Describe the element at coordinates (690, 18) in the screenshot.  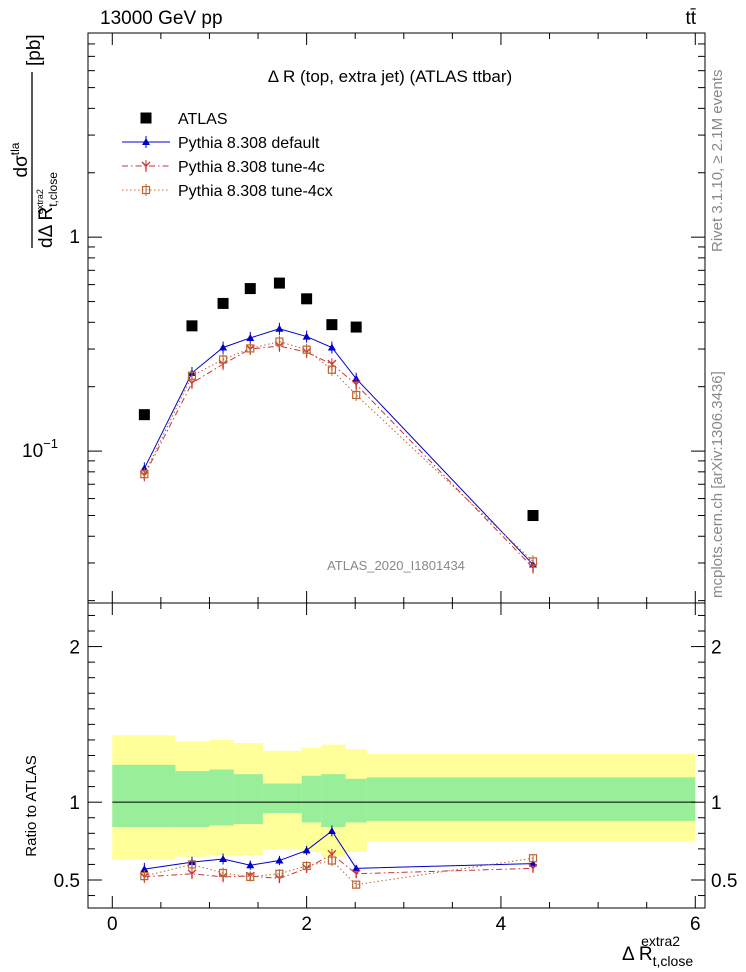
I see `header-process-label: tt̄` at that location.